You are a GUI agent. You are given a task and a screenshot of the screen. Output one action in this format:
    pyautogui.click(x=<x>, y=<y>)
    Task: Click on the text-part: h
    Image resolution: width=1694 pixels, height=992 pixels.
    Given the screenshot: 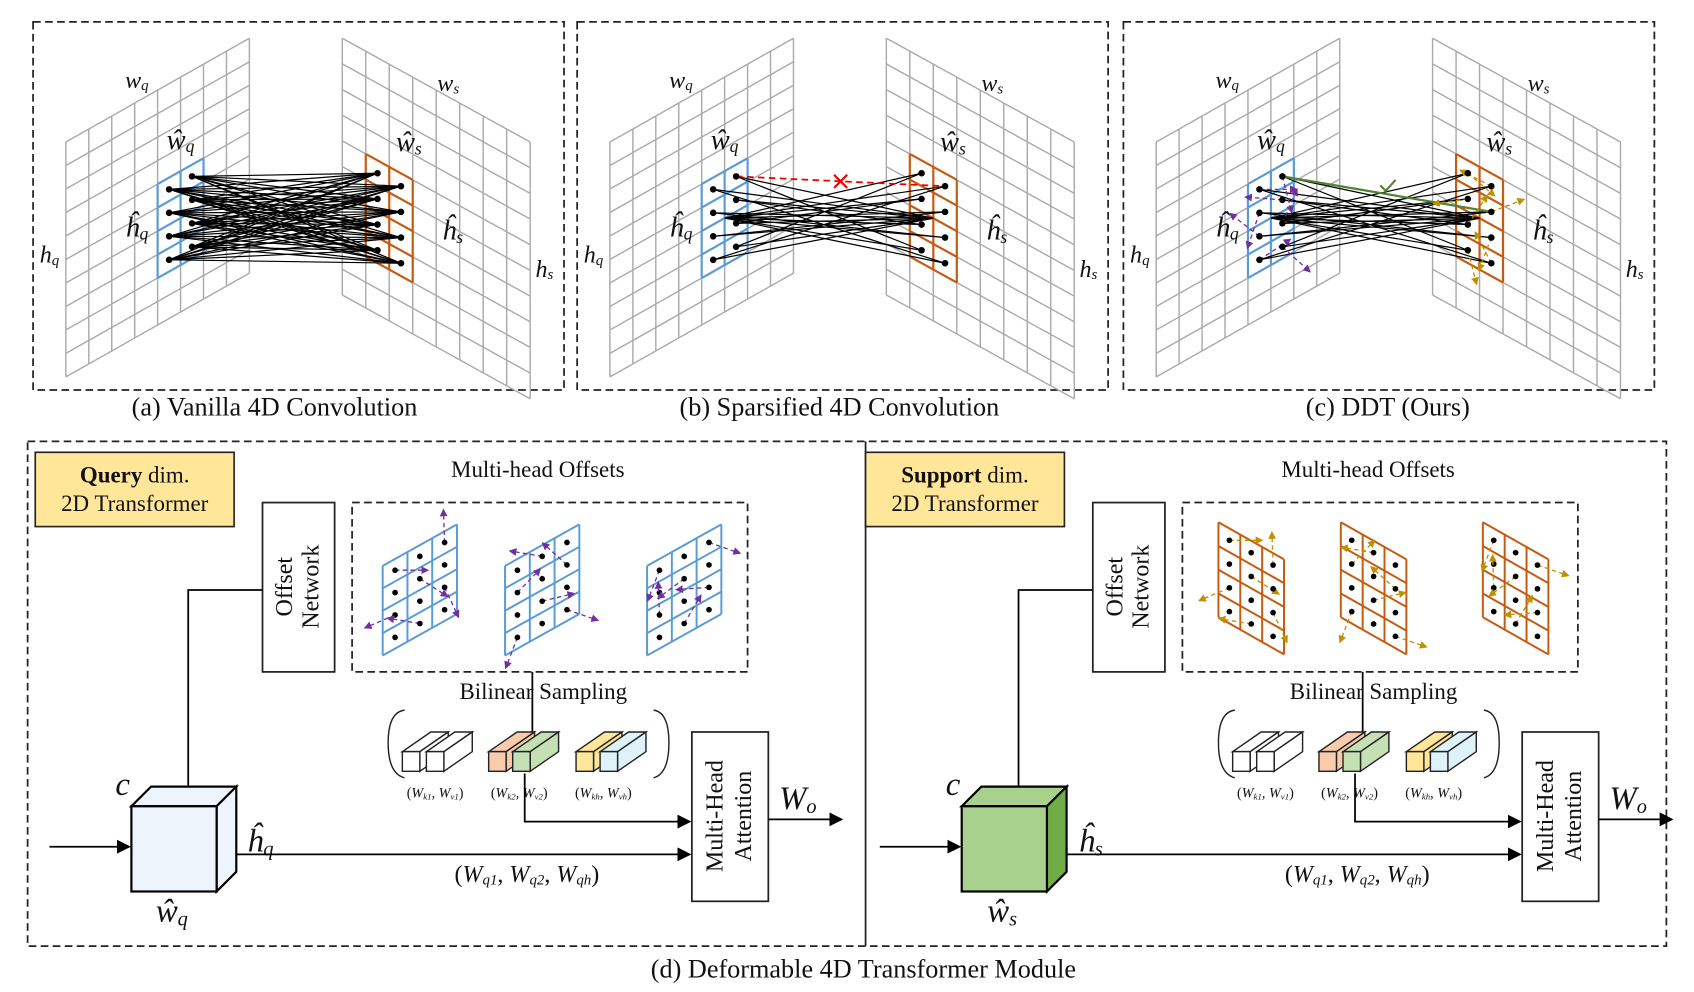 What is the action you would take?
    pyautogui.click(x=590, y=255)
    